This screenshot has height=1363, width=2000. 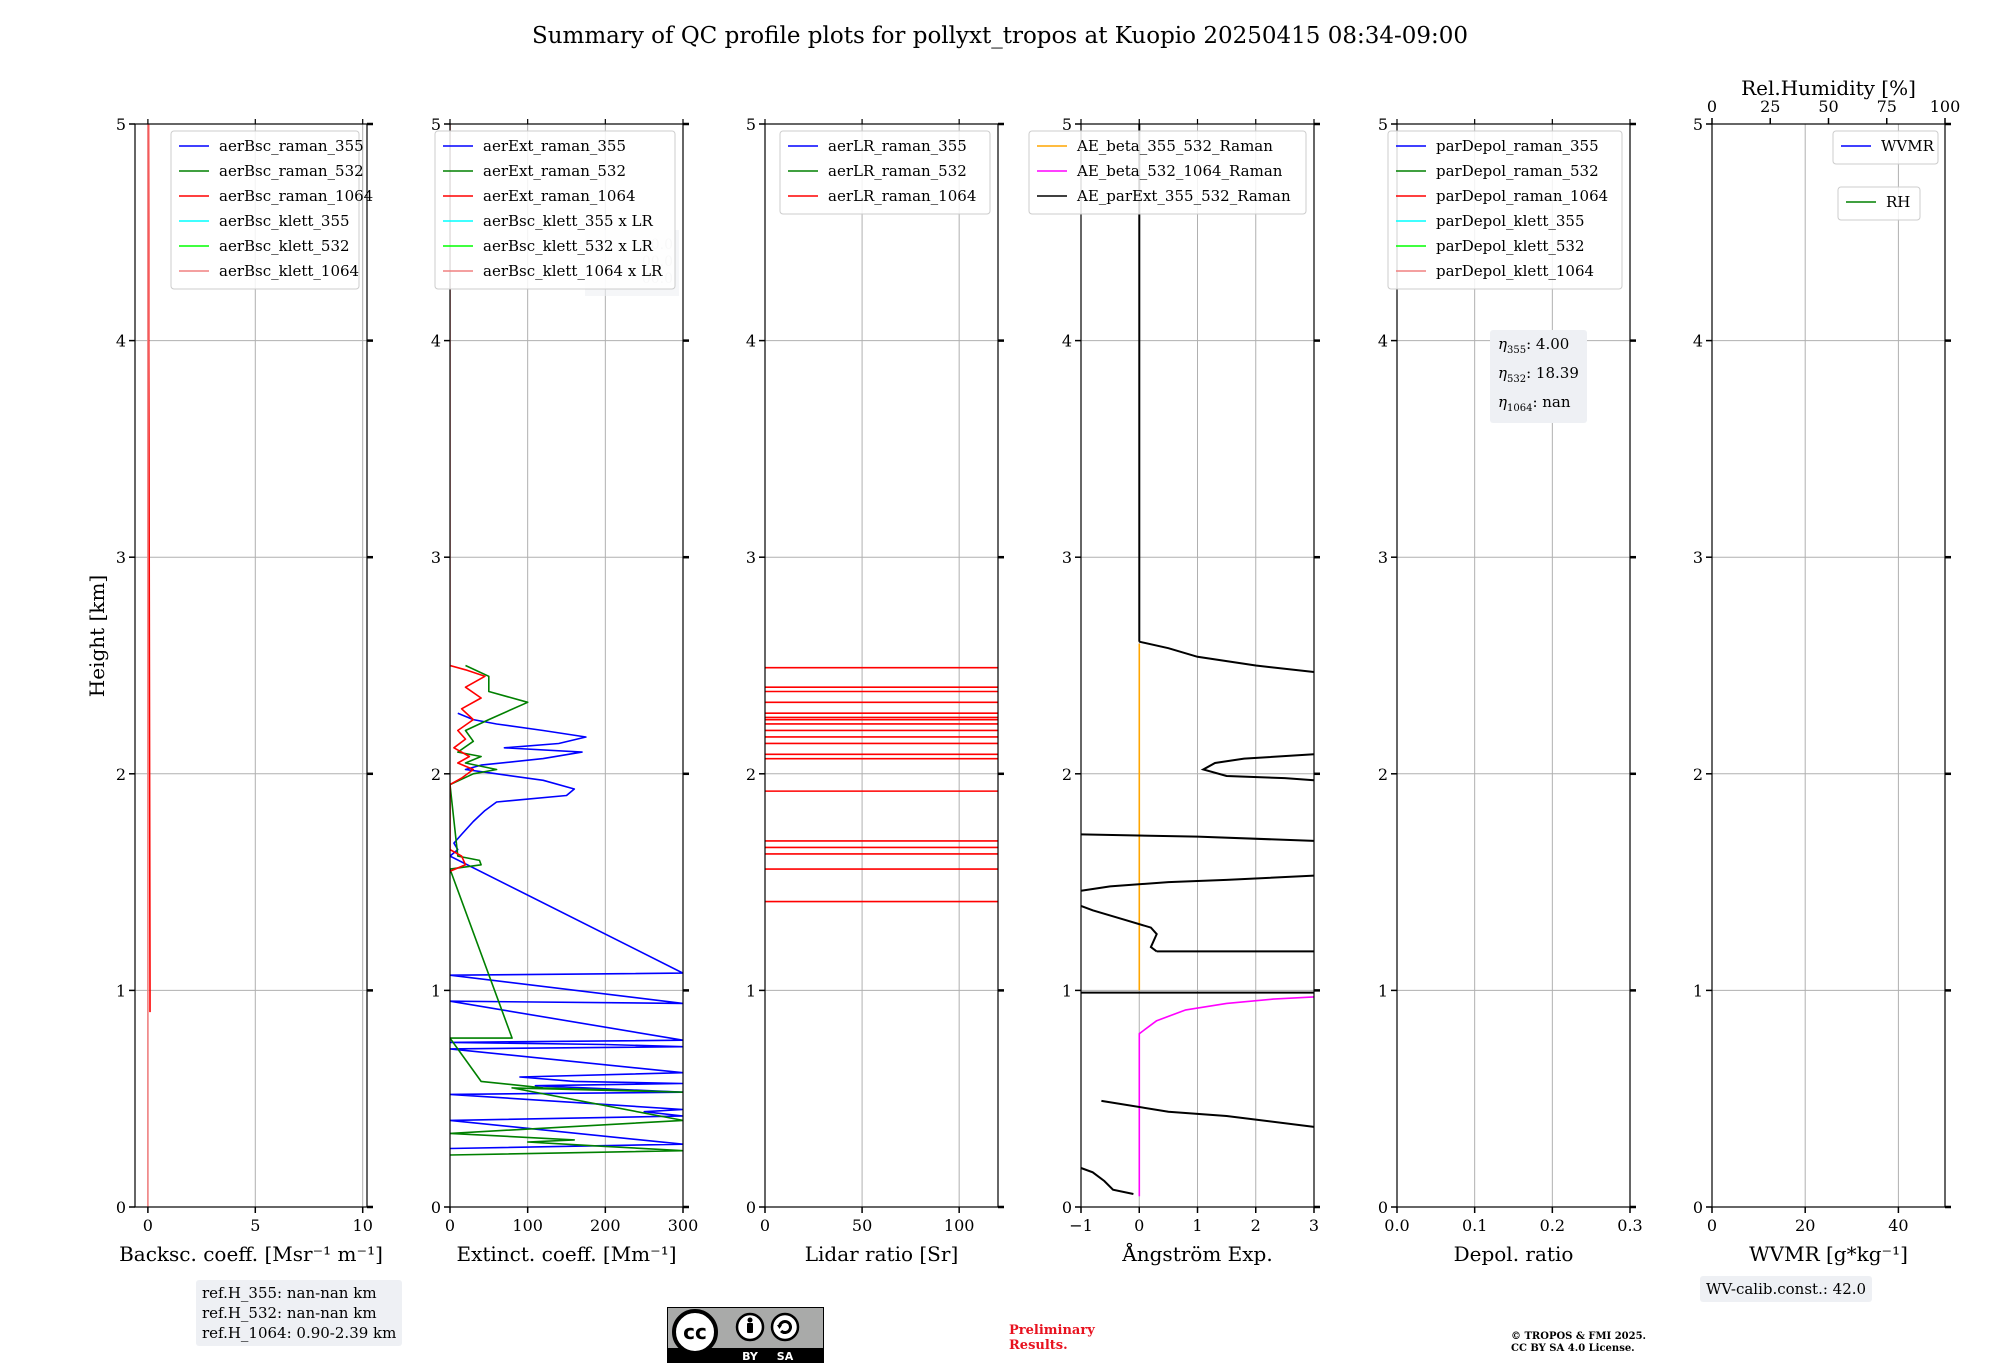 What do you see at coordinates (554, 146) in the screenshot?
I see `legend-label-0: aerExt_raman_355` at bounding box center [554, 146].